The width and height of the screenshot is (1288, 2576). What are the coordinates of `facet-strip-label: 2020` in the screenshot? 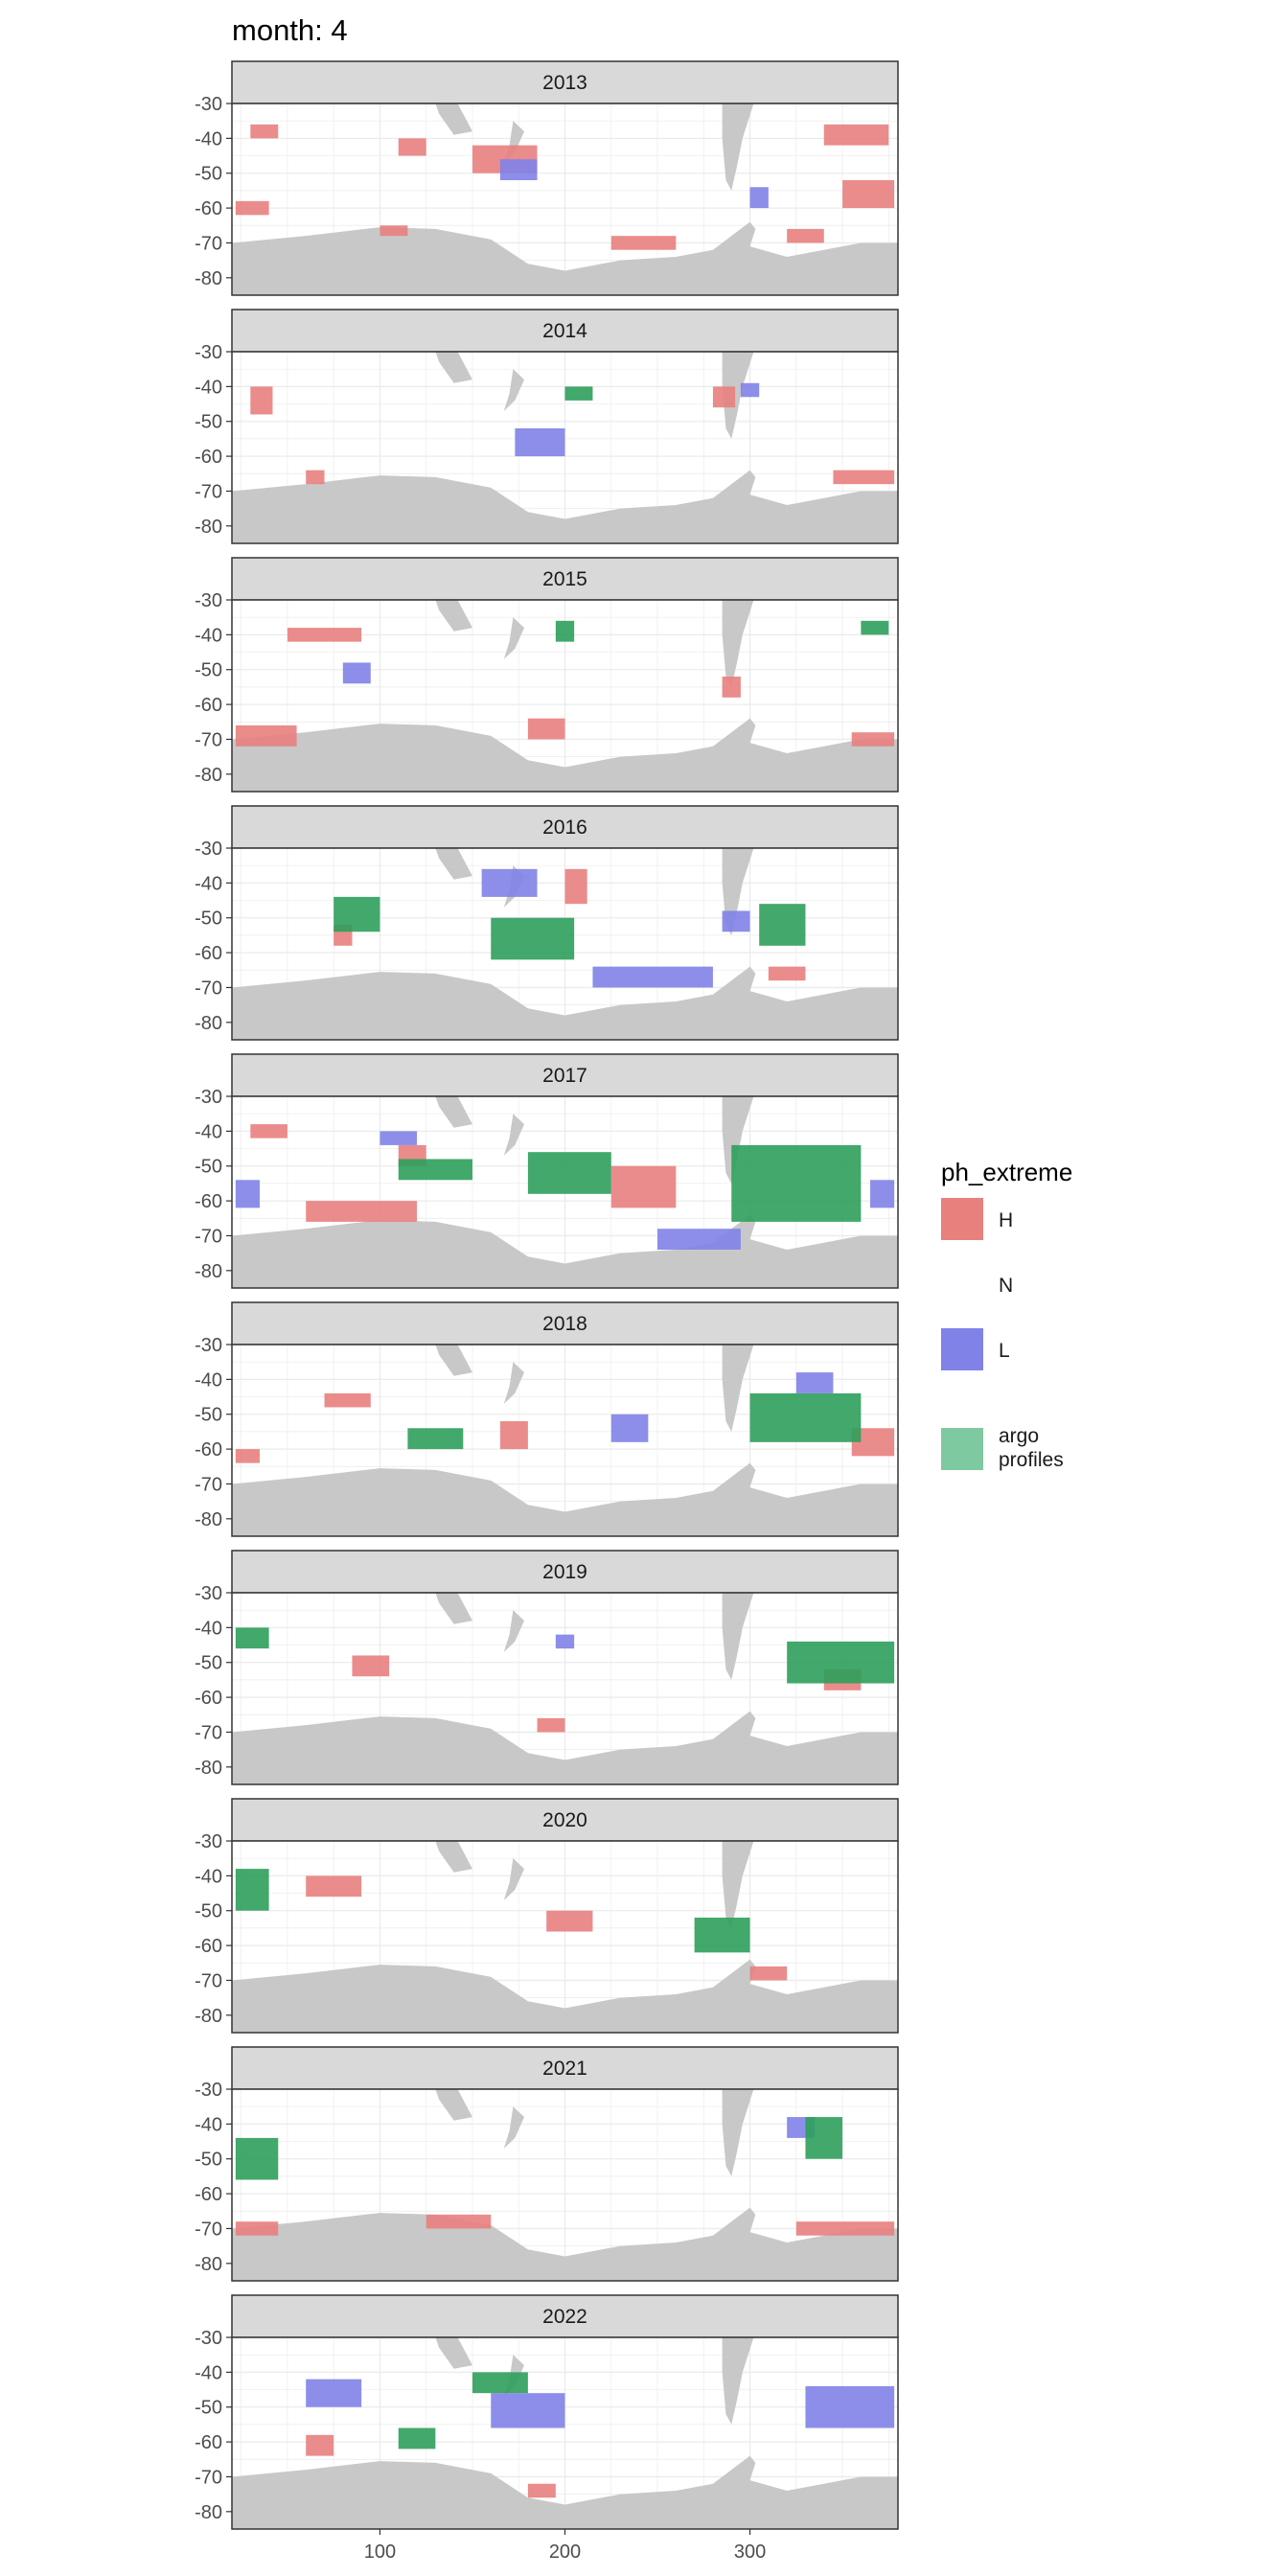 It's located at (564, 1820).